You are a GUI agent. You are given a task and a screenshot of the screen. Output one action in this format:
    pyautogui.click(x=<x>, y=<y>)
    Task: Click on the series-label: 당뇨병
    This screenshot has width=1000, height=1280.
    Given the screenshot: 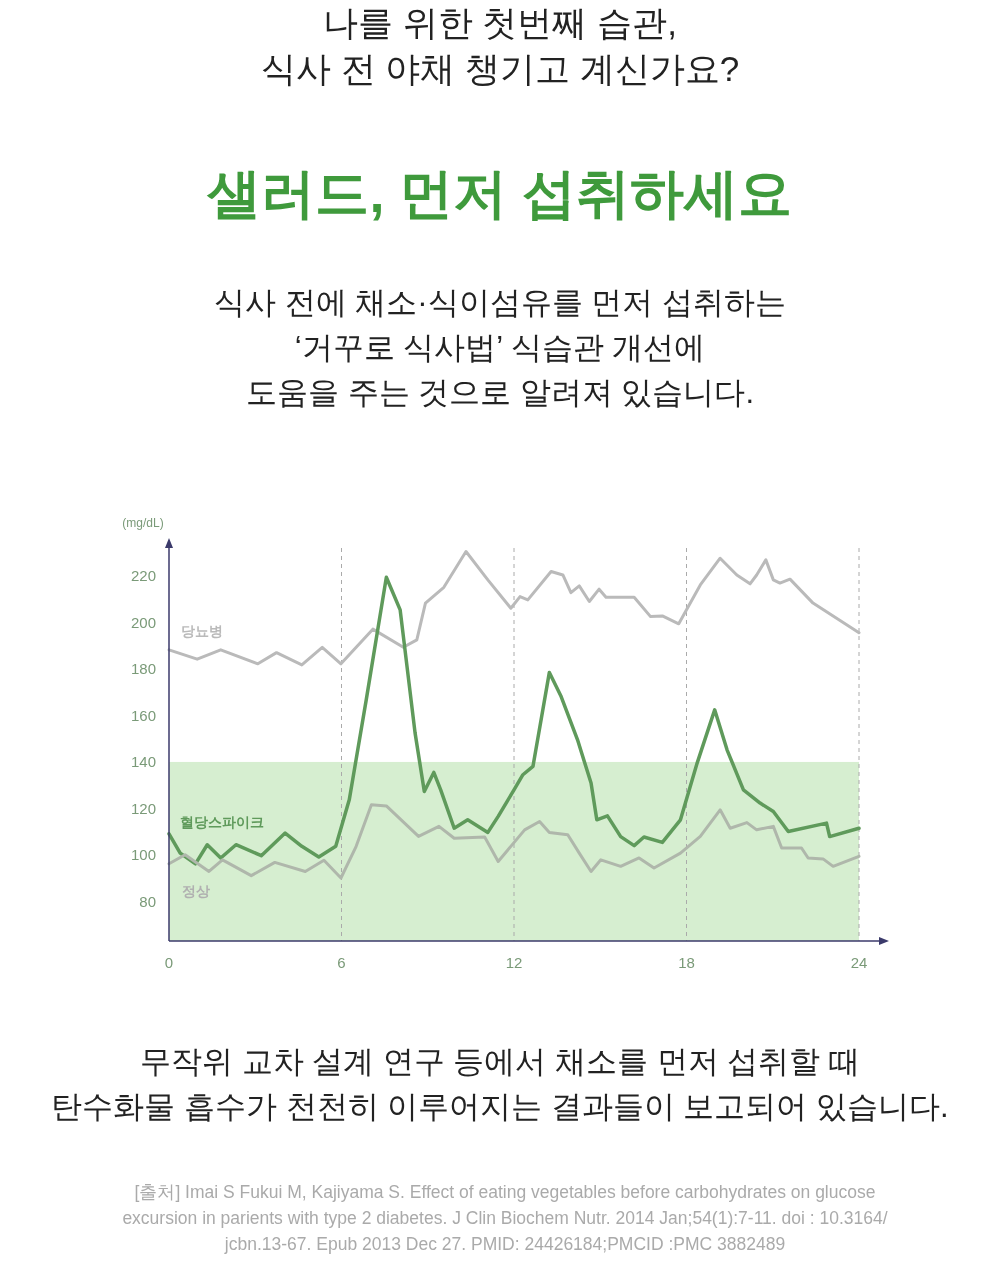 What is the action you would take?
    pyautogui.click(x=202, y=631)
    